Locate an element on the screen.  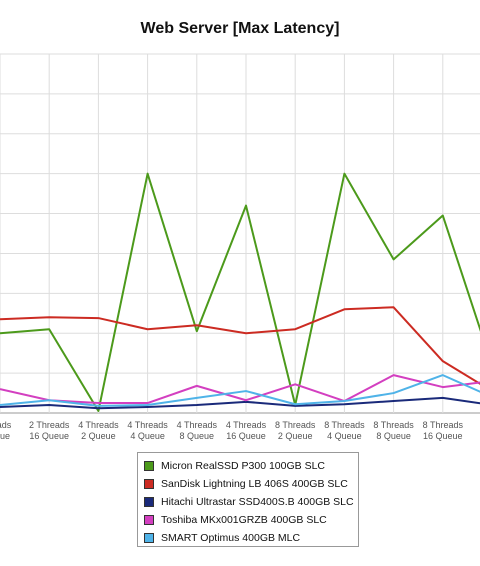
legend-item: SMART Optimus 400GB MLC is located at coordinates (251, 538).